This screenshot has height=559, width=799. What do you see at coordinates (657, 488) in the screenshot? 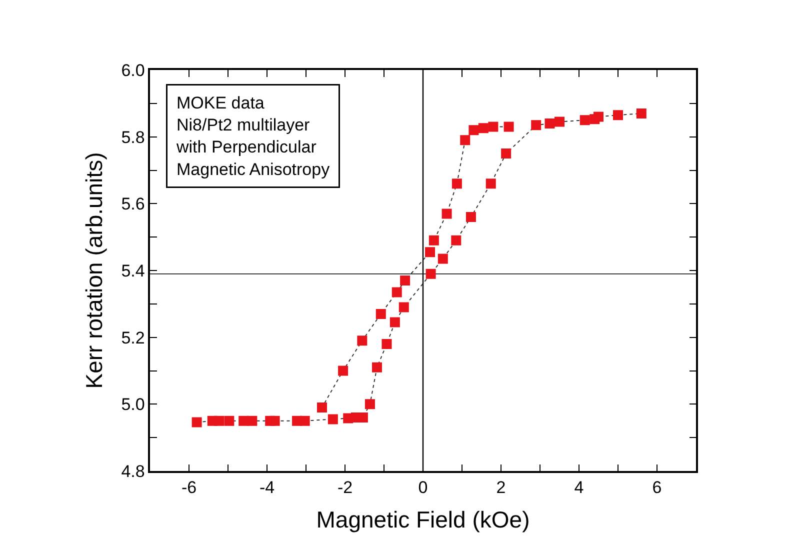
I see `x-tick-label: 6` at bounding box center [657, 488].